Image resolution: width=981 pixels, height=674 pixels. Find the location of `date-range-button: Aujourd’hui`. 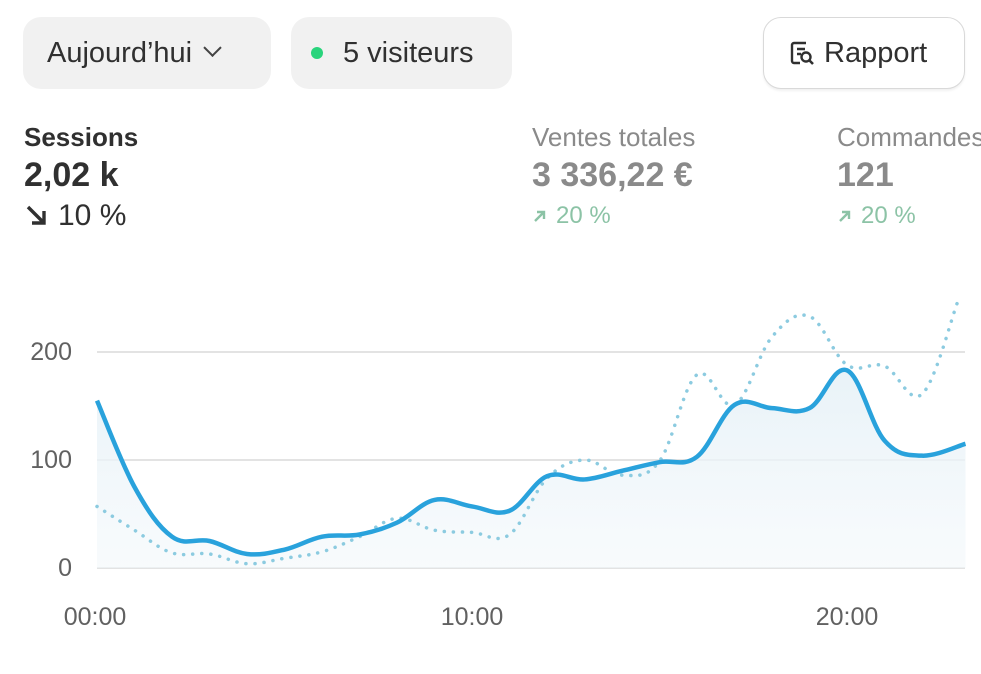

date-range-button: Aujourd’hui is located at coordinates (147, 53).